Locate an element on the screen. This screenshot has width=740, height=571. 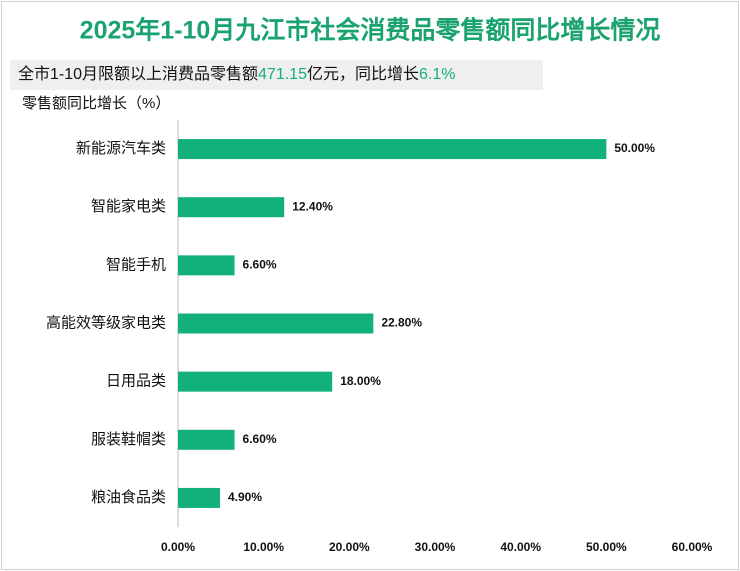
chart-title: 2025年1-10月九江市社会消费品零售额同比增长情况 is located at coordinates (370, 30).